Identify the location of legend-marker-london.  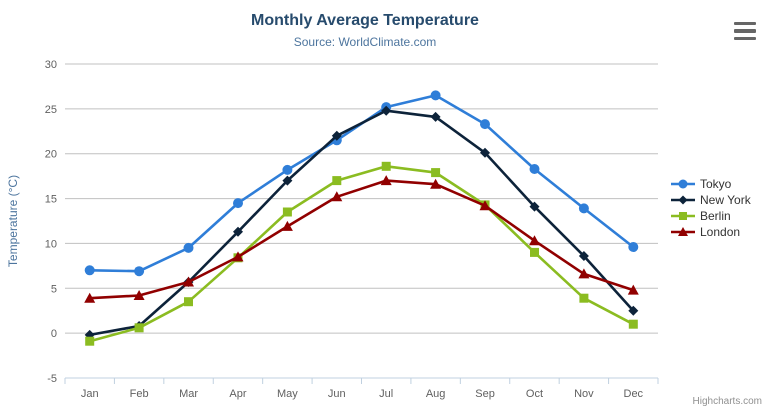
(683, 231).